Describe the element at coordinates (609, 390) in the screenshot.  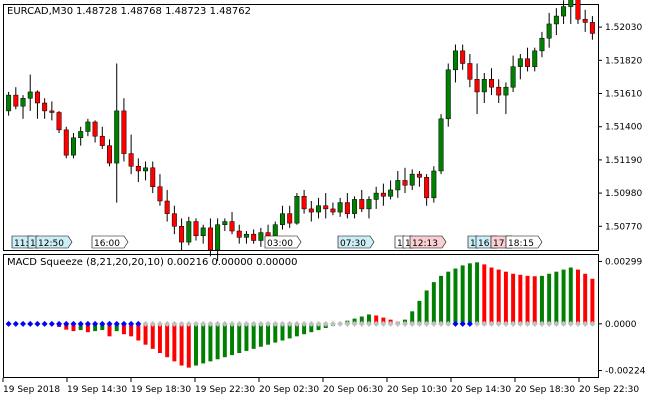
I see `time-tick-label: 20 Sep 22:30` at that location.